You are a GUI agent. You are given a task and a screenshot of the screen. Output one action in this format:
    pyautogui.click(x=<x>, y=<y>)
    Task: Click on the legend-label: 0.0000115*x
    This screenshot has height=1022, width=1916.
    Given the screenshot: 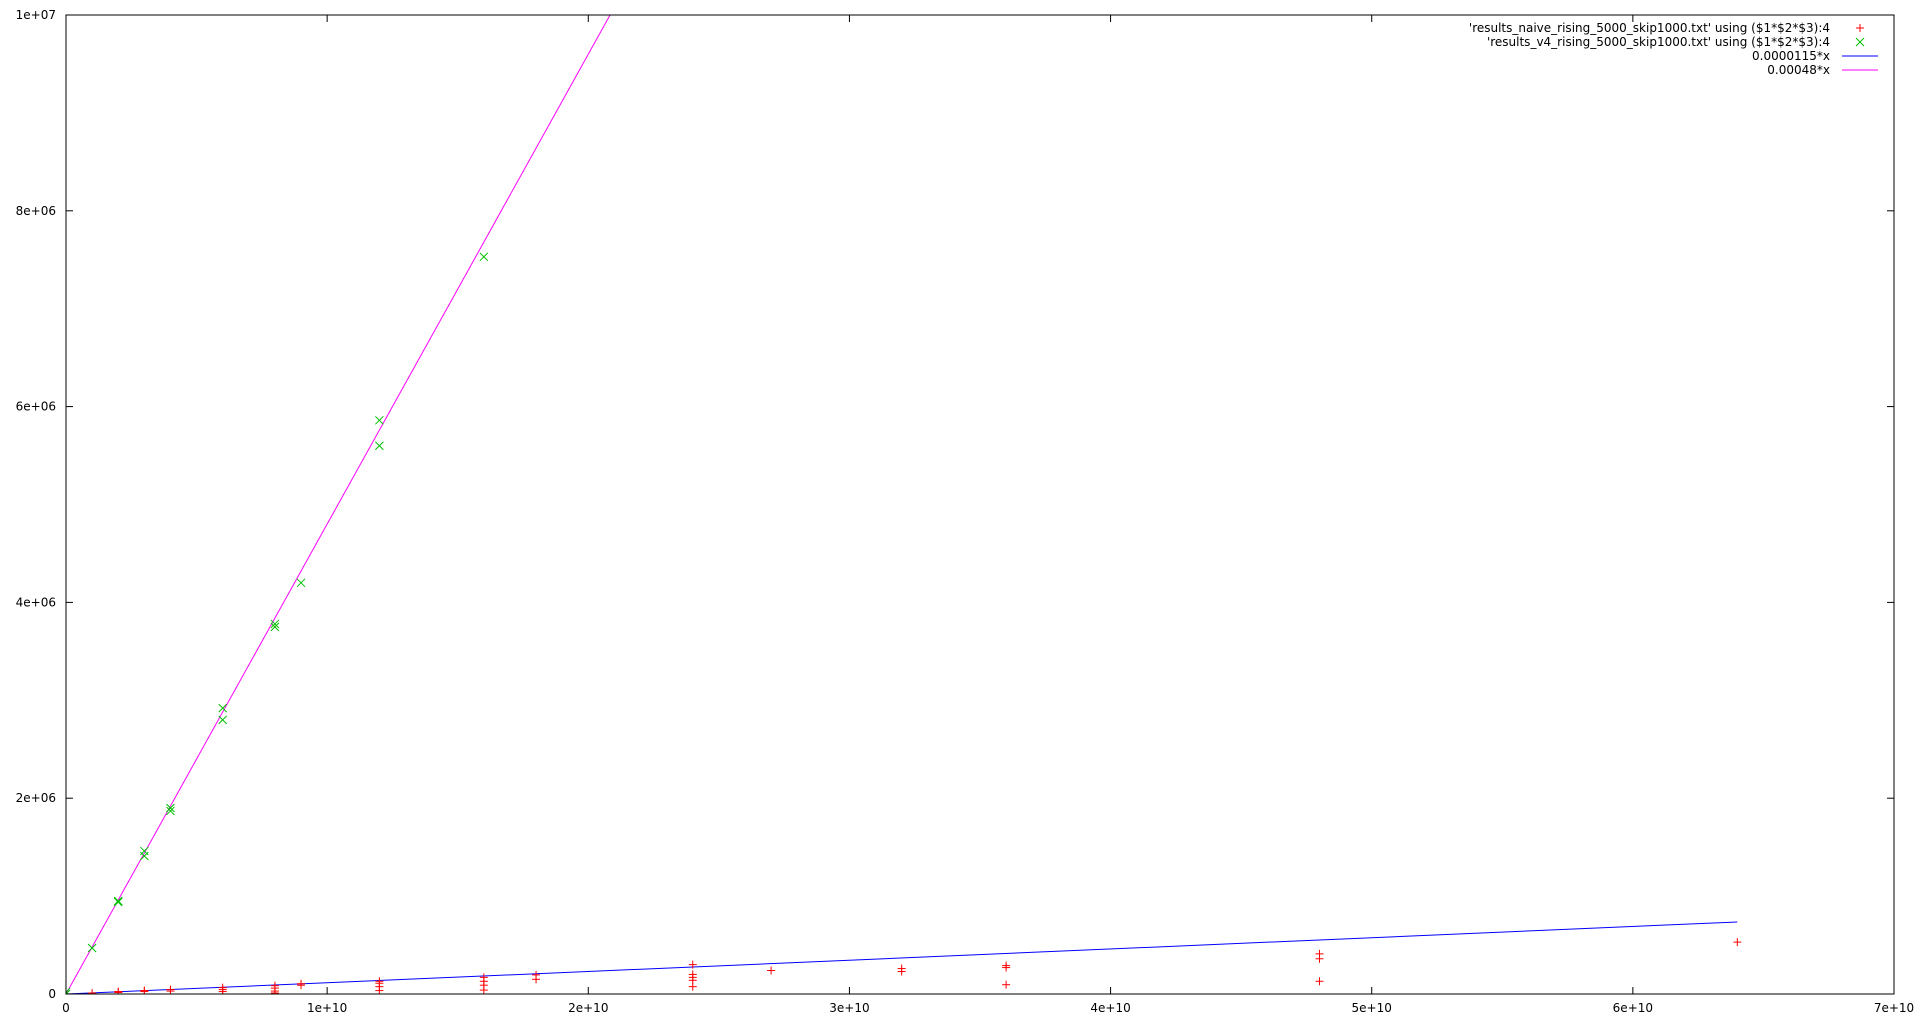 What is the action you would take?
    pyautogui.click(x=1791, y=56)
    